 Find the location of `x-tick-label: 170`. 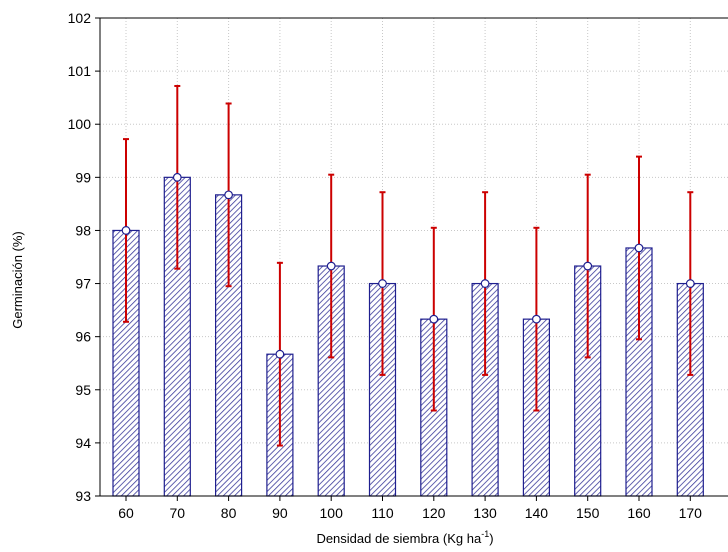

x-tick-label: 170 is located at coordinates (691, 513).